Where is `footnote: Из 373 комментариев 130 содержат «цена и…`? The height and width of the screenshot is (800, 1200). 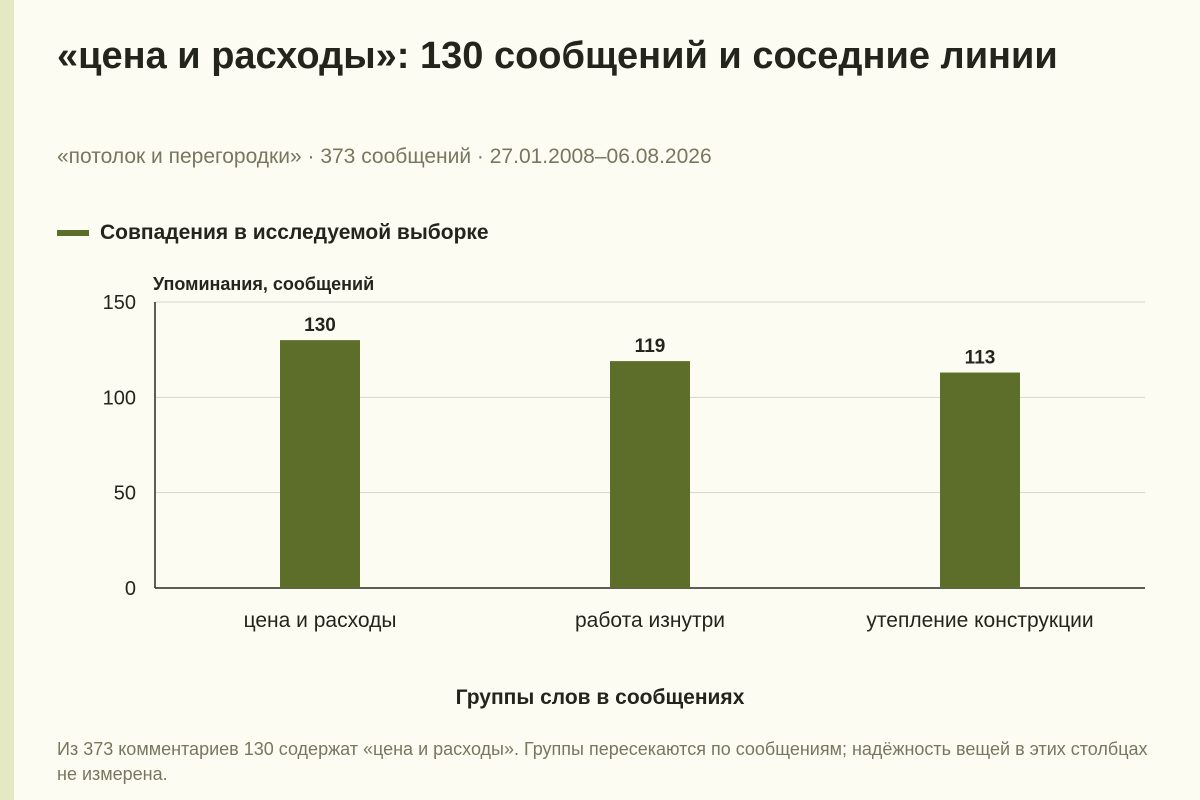 footnote: Из 373 комментариев 130 содержат «цена и… is located at coordinates (602, 761).